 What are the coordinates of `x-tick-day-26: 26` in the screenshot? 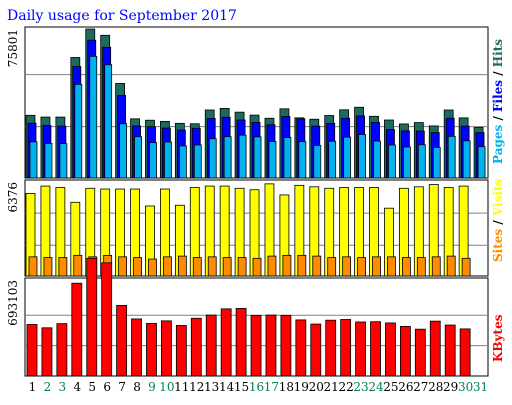 It's located at (405, 387).